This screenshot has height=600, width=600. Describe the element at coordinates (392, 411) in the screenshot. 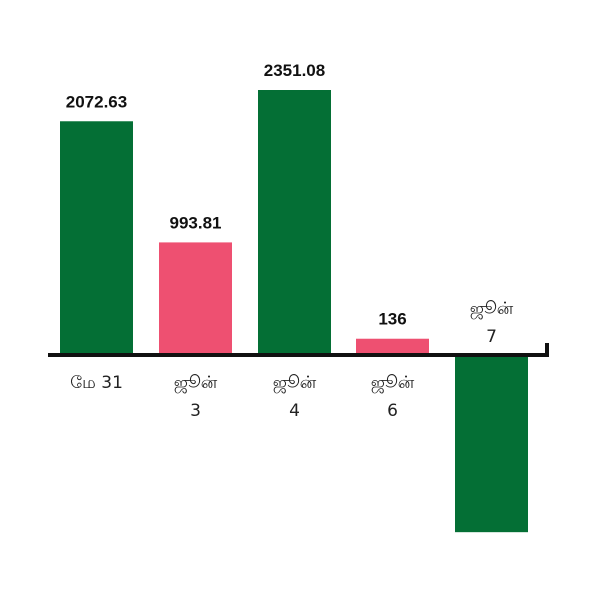

I see `category-label: 6` at that location.